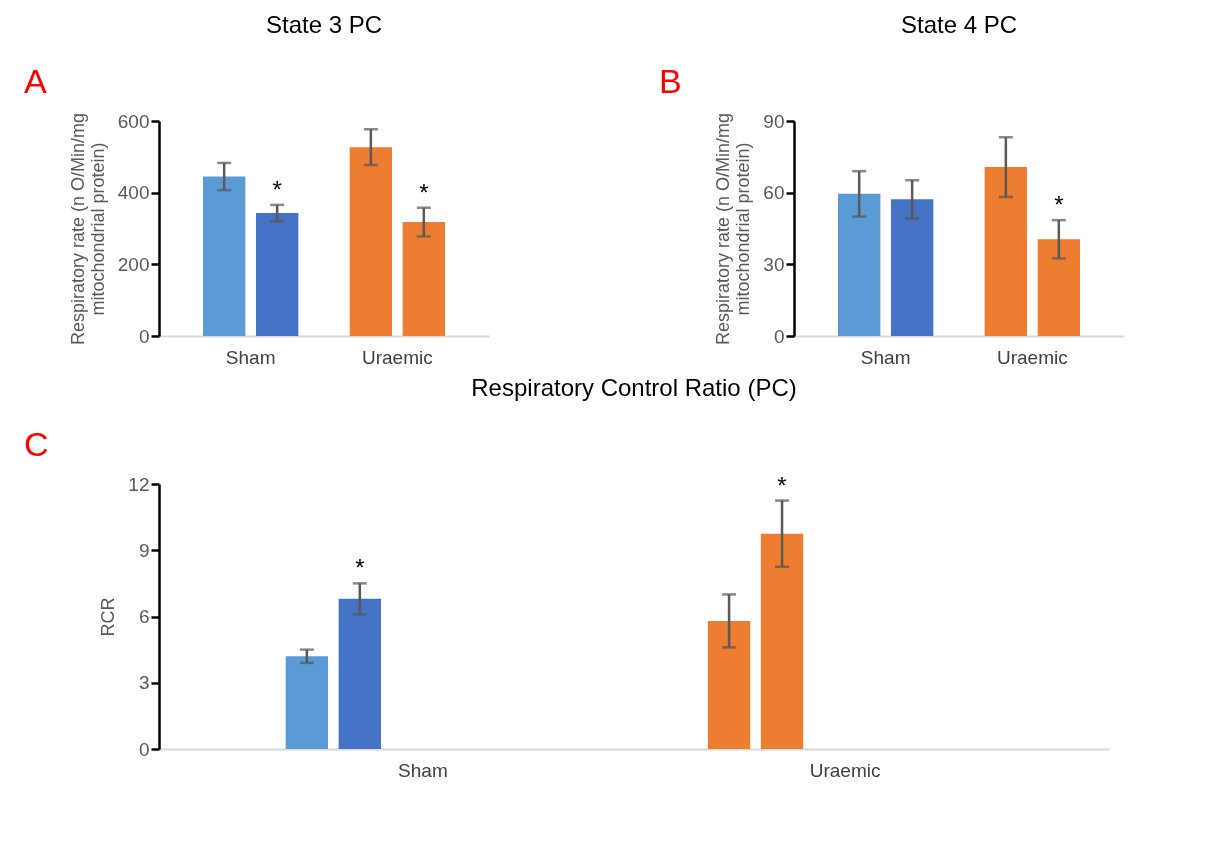 This screenshot has width=1232, height=841. Describe the element at coordinates (133, 193) in the screenshot. I see `y-tick-label: 400` at that location.